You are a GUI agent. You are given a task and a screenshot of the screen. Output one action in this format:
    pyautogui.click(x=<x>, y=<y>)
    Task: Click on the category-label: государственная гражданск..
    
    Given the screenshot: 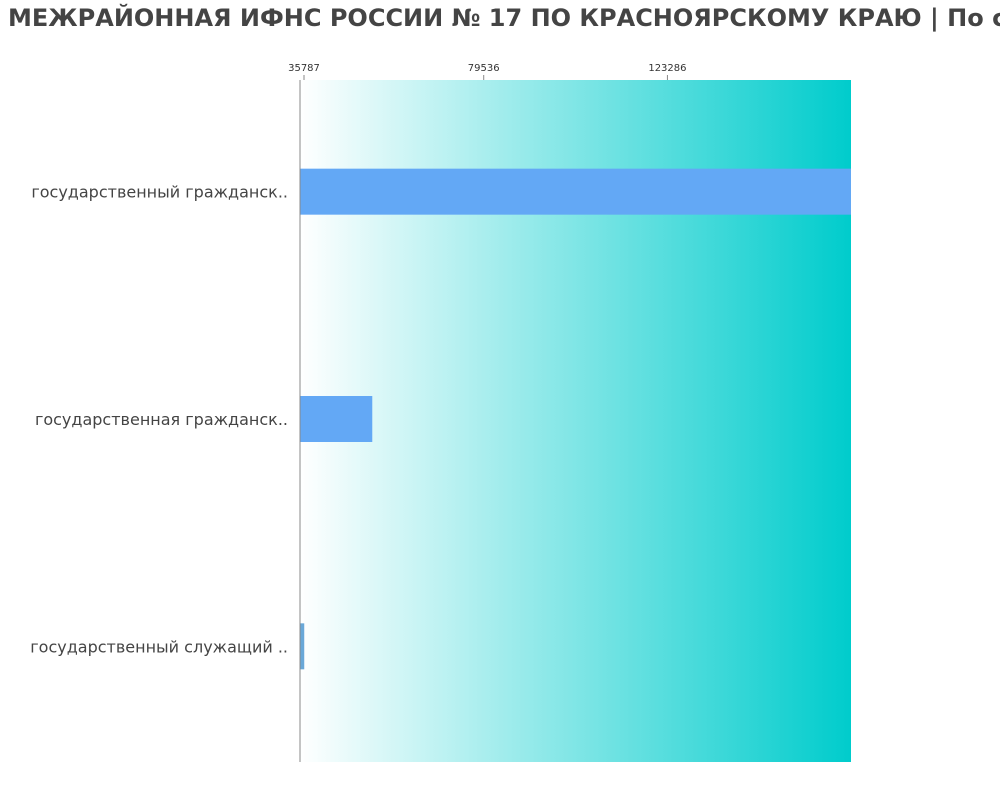 What is the action you would take?
    pyautogui.click(x=161, y=419)
    